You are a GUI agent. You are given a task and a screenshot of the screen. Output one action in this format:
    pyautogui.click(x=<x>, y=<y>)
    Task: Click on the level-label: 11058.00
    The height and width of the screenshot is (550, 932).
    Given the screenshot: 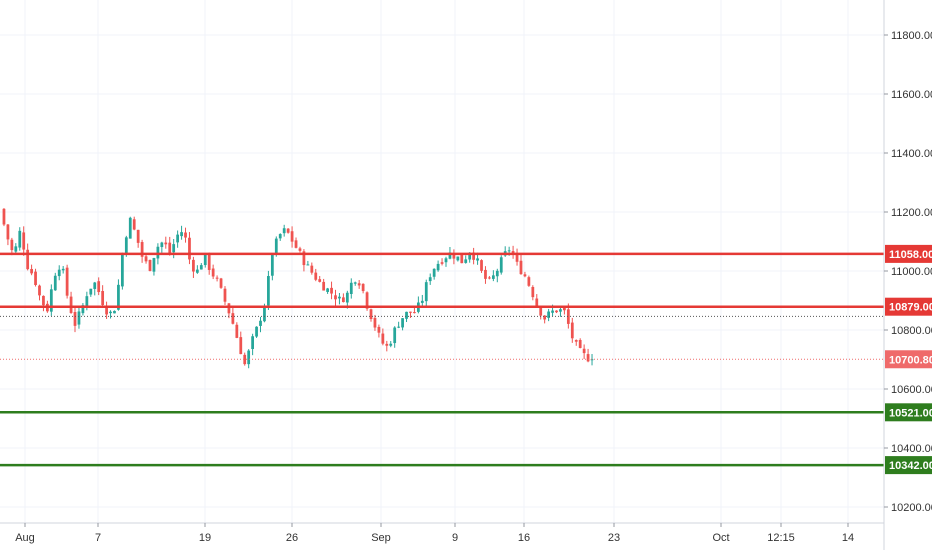 What is the action you would take?
    pyautogui.click(x=910, y=255)
    